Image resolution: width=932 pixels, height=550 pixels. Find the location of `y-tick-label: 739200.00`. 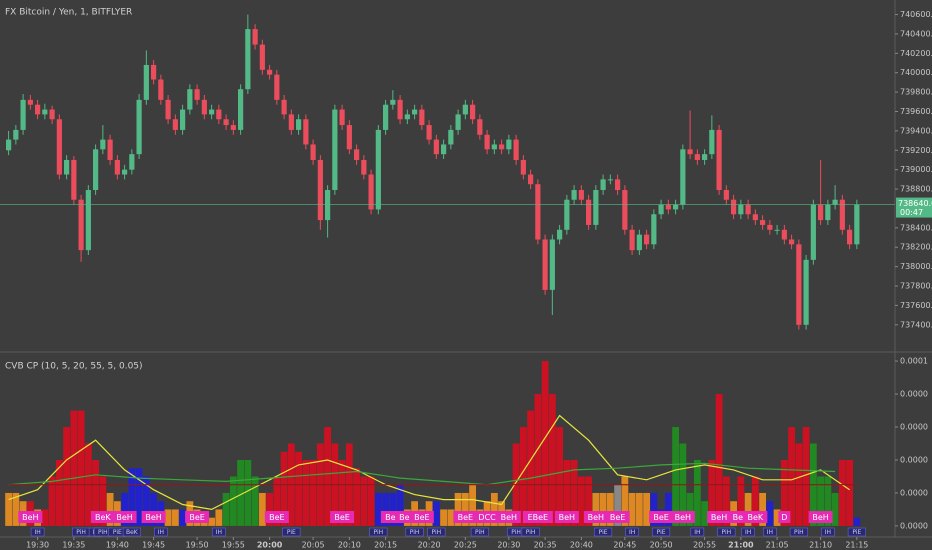

y-tick-label: 739200.00 is located at coordinates (916, 150).